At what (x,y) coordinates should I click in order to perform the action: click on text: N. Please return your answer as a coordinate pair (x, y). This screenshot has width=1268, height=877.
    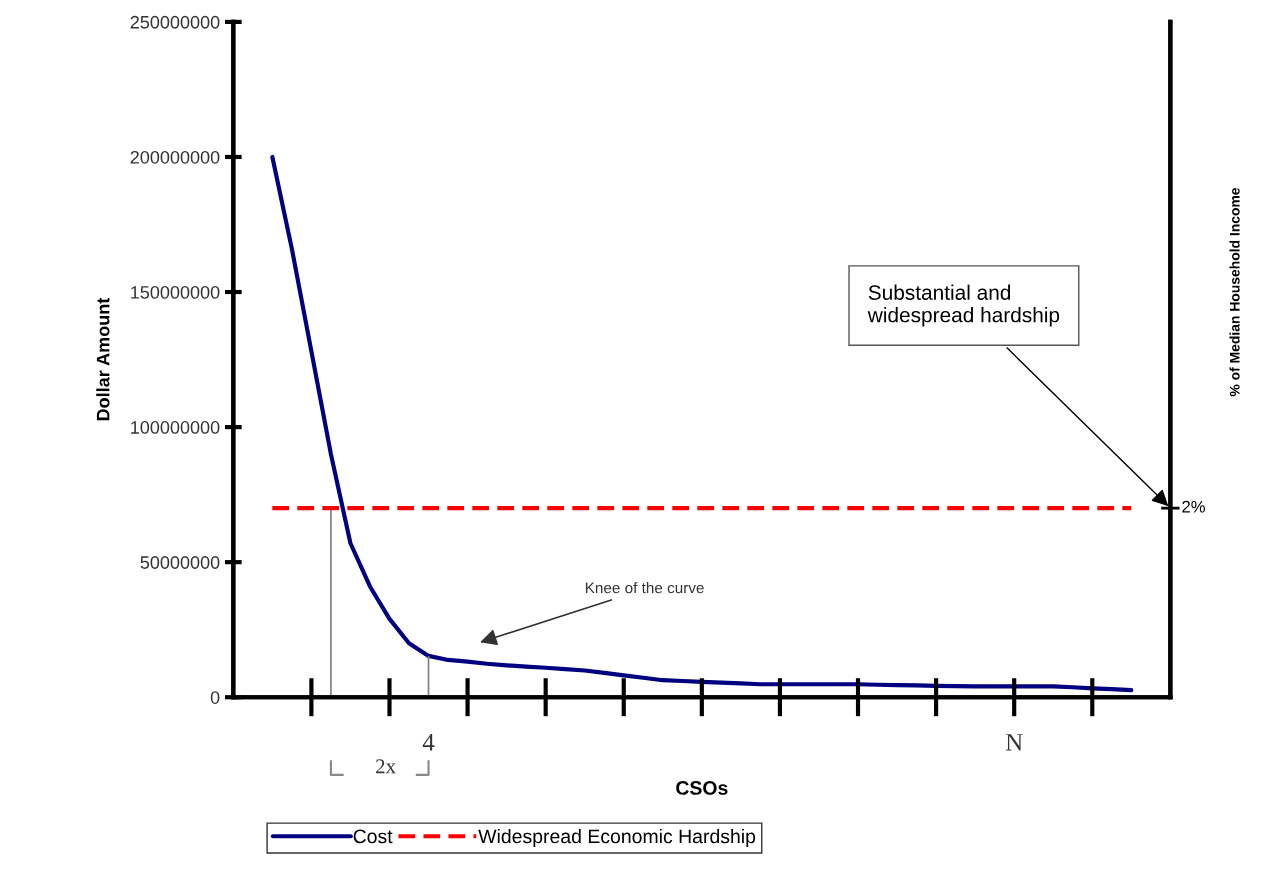
    Looking at the image, I should click on (1014, 742).